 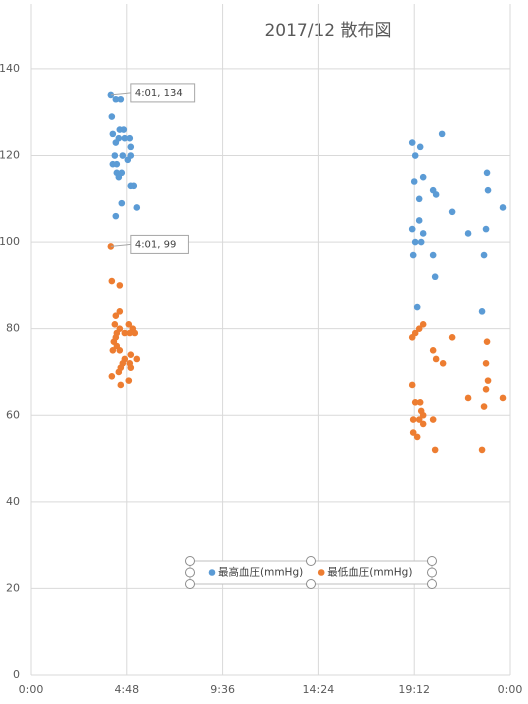 I want to click on y-tick-label: 120, so click(x=10, y=155).